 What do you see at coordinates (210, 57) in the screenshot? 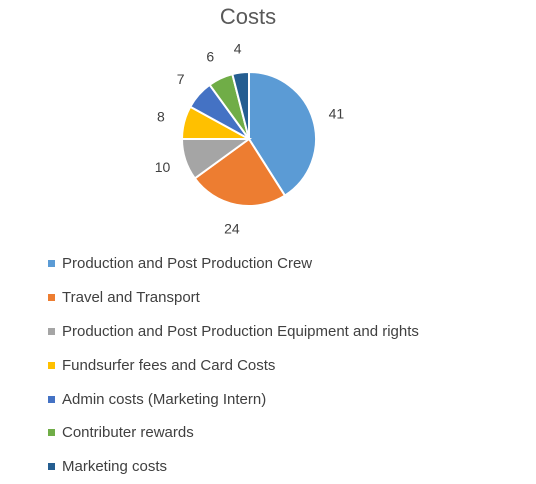
I see `data-label-6: 6` at bounding box center [210, 57].